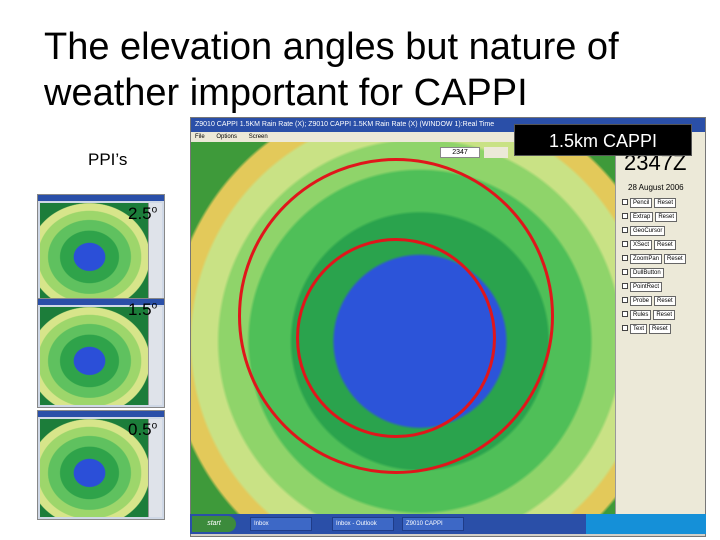  What do you see at coordinates (496, 152) in the screenshot?
I see `time-step-buttons` at bounding box center [496, 152].